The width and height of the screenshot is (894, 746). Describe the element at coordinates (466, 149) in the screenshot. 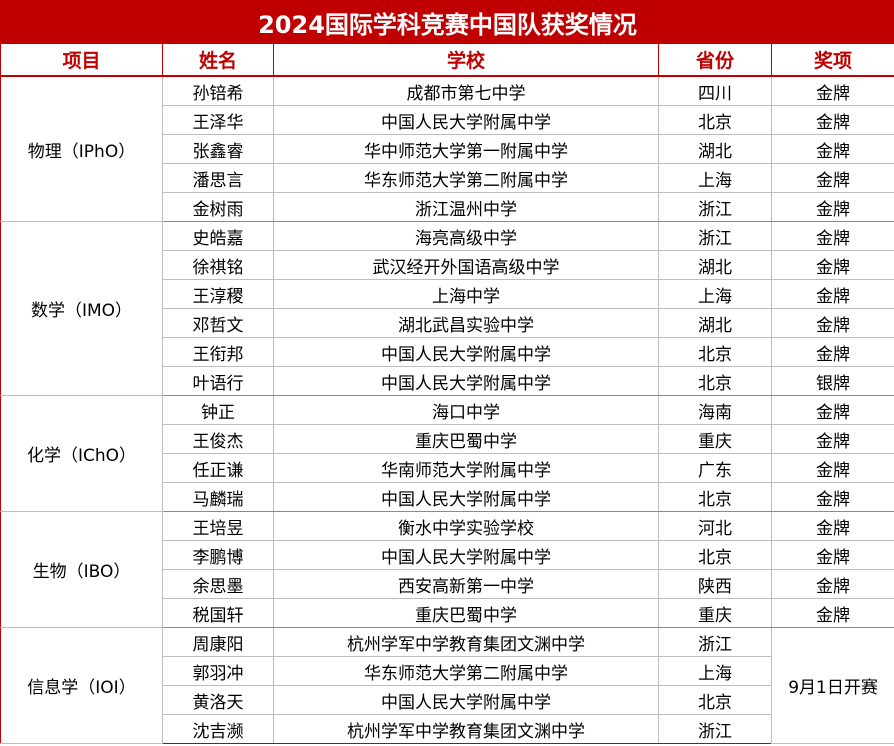

I see `school-cell: 华中师范大学第一附属中学` at that location.